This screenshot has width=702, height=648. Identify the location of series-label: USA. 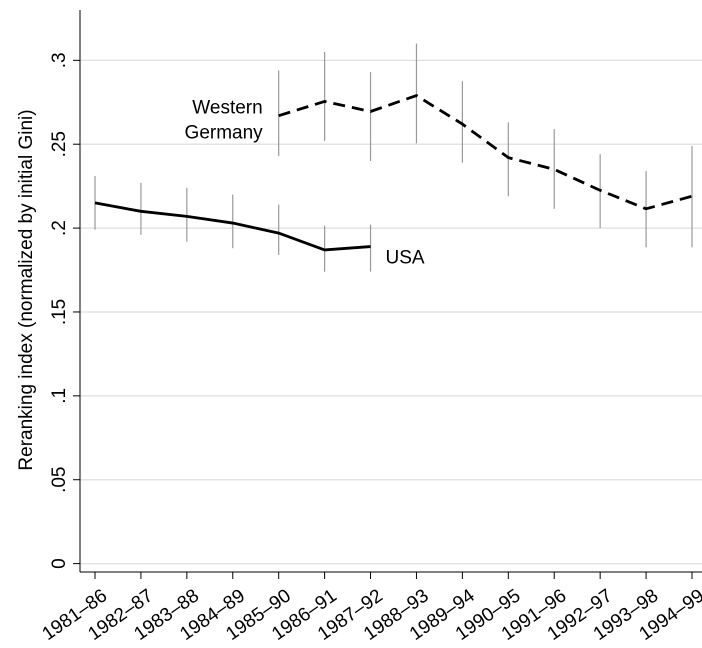
(405, 258).